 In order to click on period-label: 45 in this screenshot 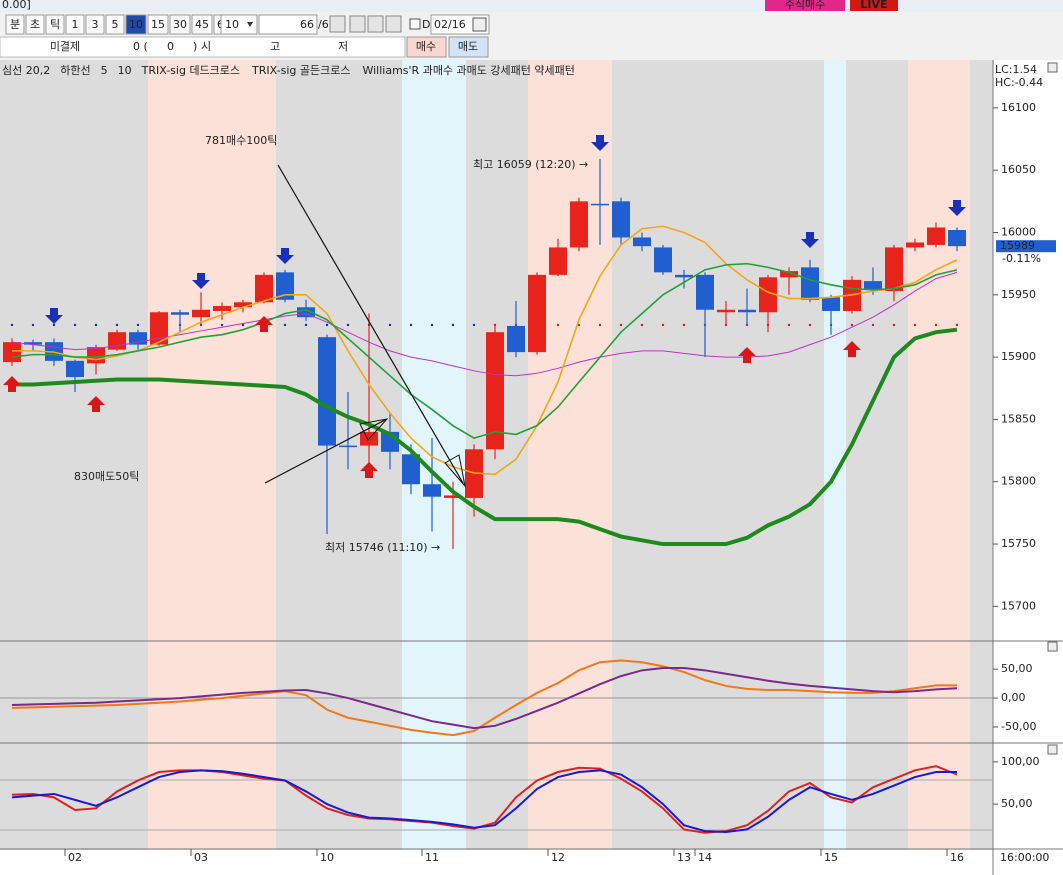, I will do `click(202, 24)`.